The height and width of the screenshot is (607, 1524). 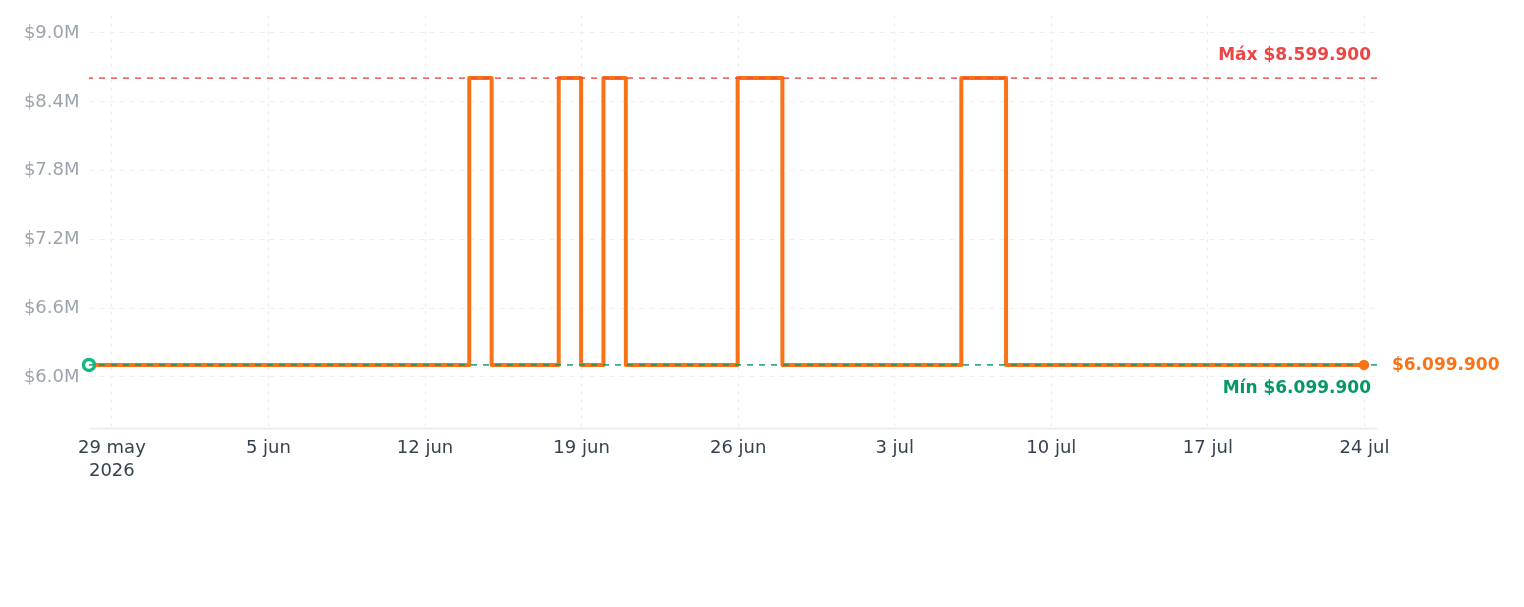 What do you see at coordinates (1445, 363) in the screenshot?
I see `annotation: $6.099.900` at bounding box center [1445, 363].